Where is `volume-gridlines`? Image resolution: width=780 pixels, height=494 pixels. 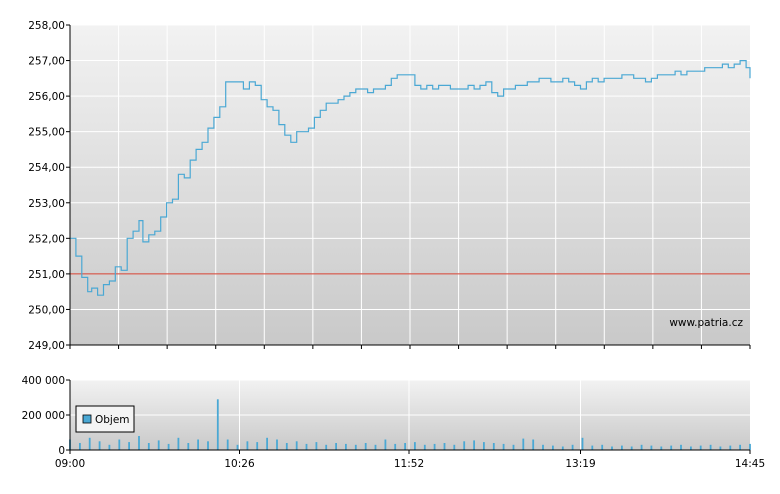
volume-gridlines is located at coordinates (410, 414).